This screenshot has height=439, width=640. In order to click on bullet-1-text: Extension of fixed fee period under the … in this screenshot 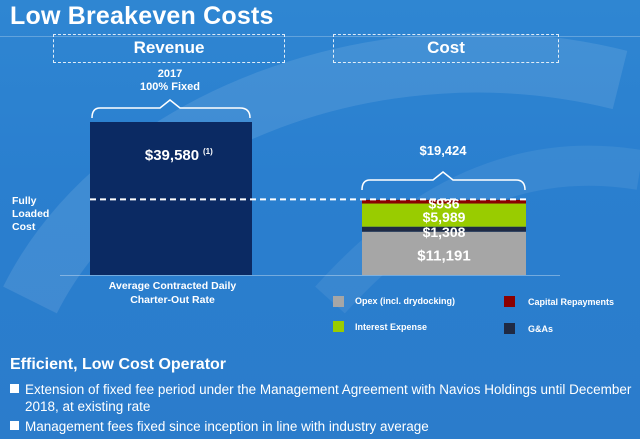, I will do `click(328, 389)`.